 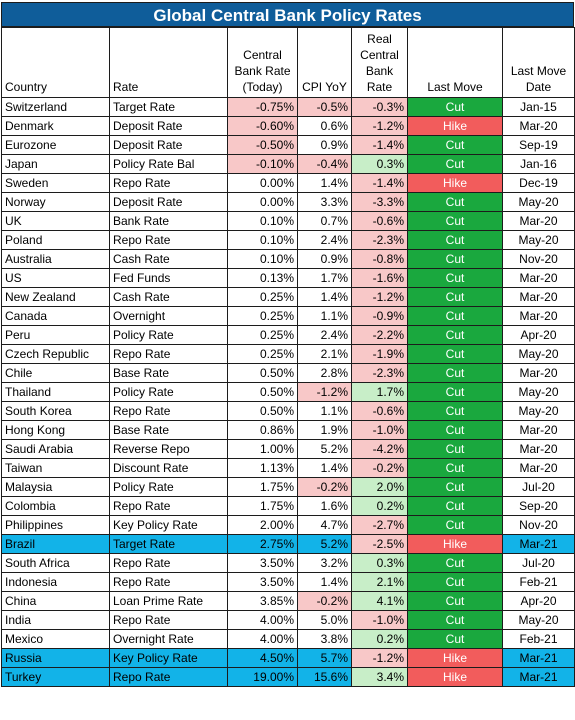 What do you see at coordinates (168, 658) in the screenshot?
I see `cell-rate: Key Policy Rate` at bounding box center [168, 658].